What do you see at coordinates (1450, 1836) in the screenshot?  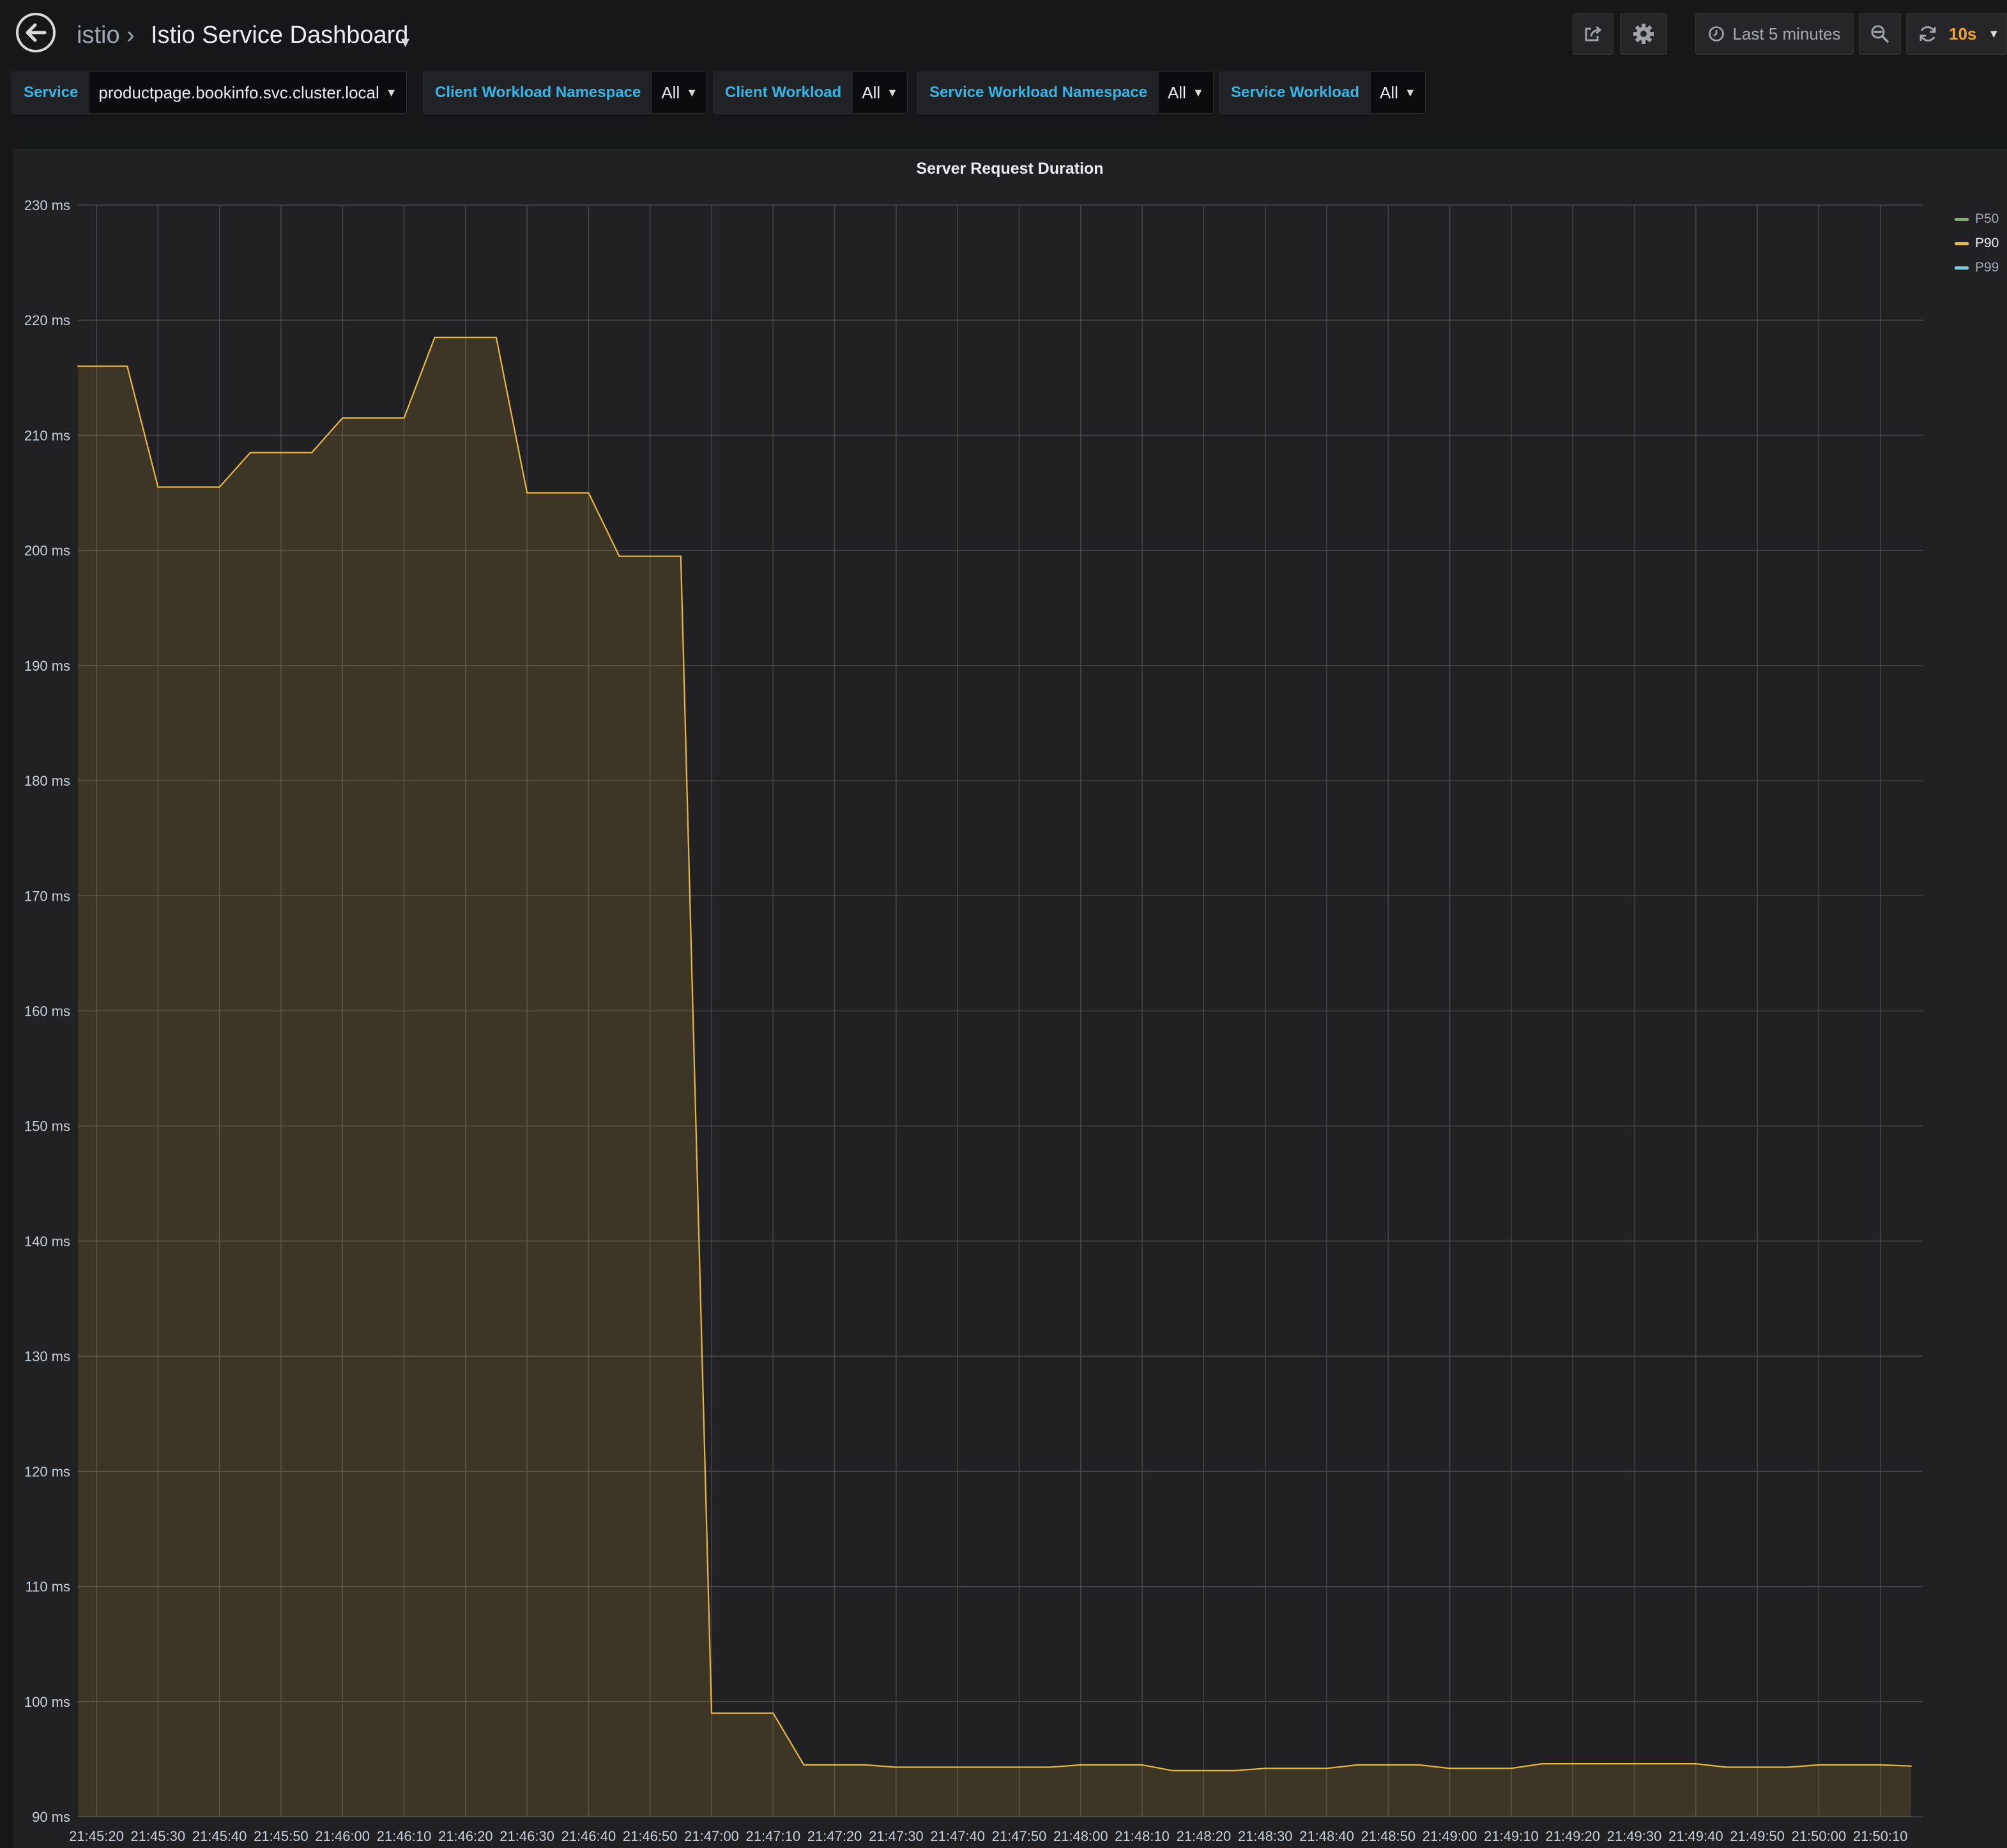 I see `x-tick-label: 21:49:00` at bounding box center [1450, 1836].